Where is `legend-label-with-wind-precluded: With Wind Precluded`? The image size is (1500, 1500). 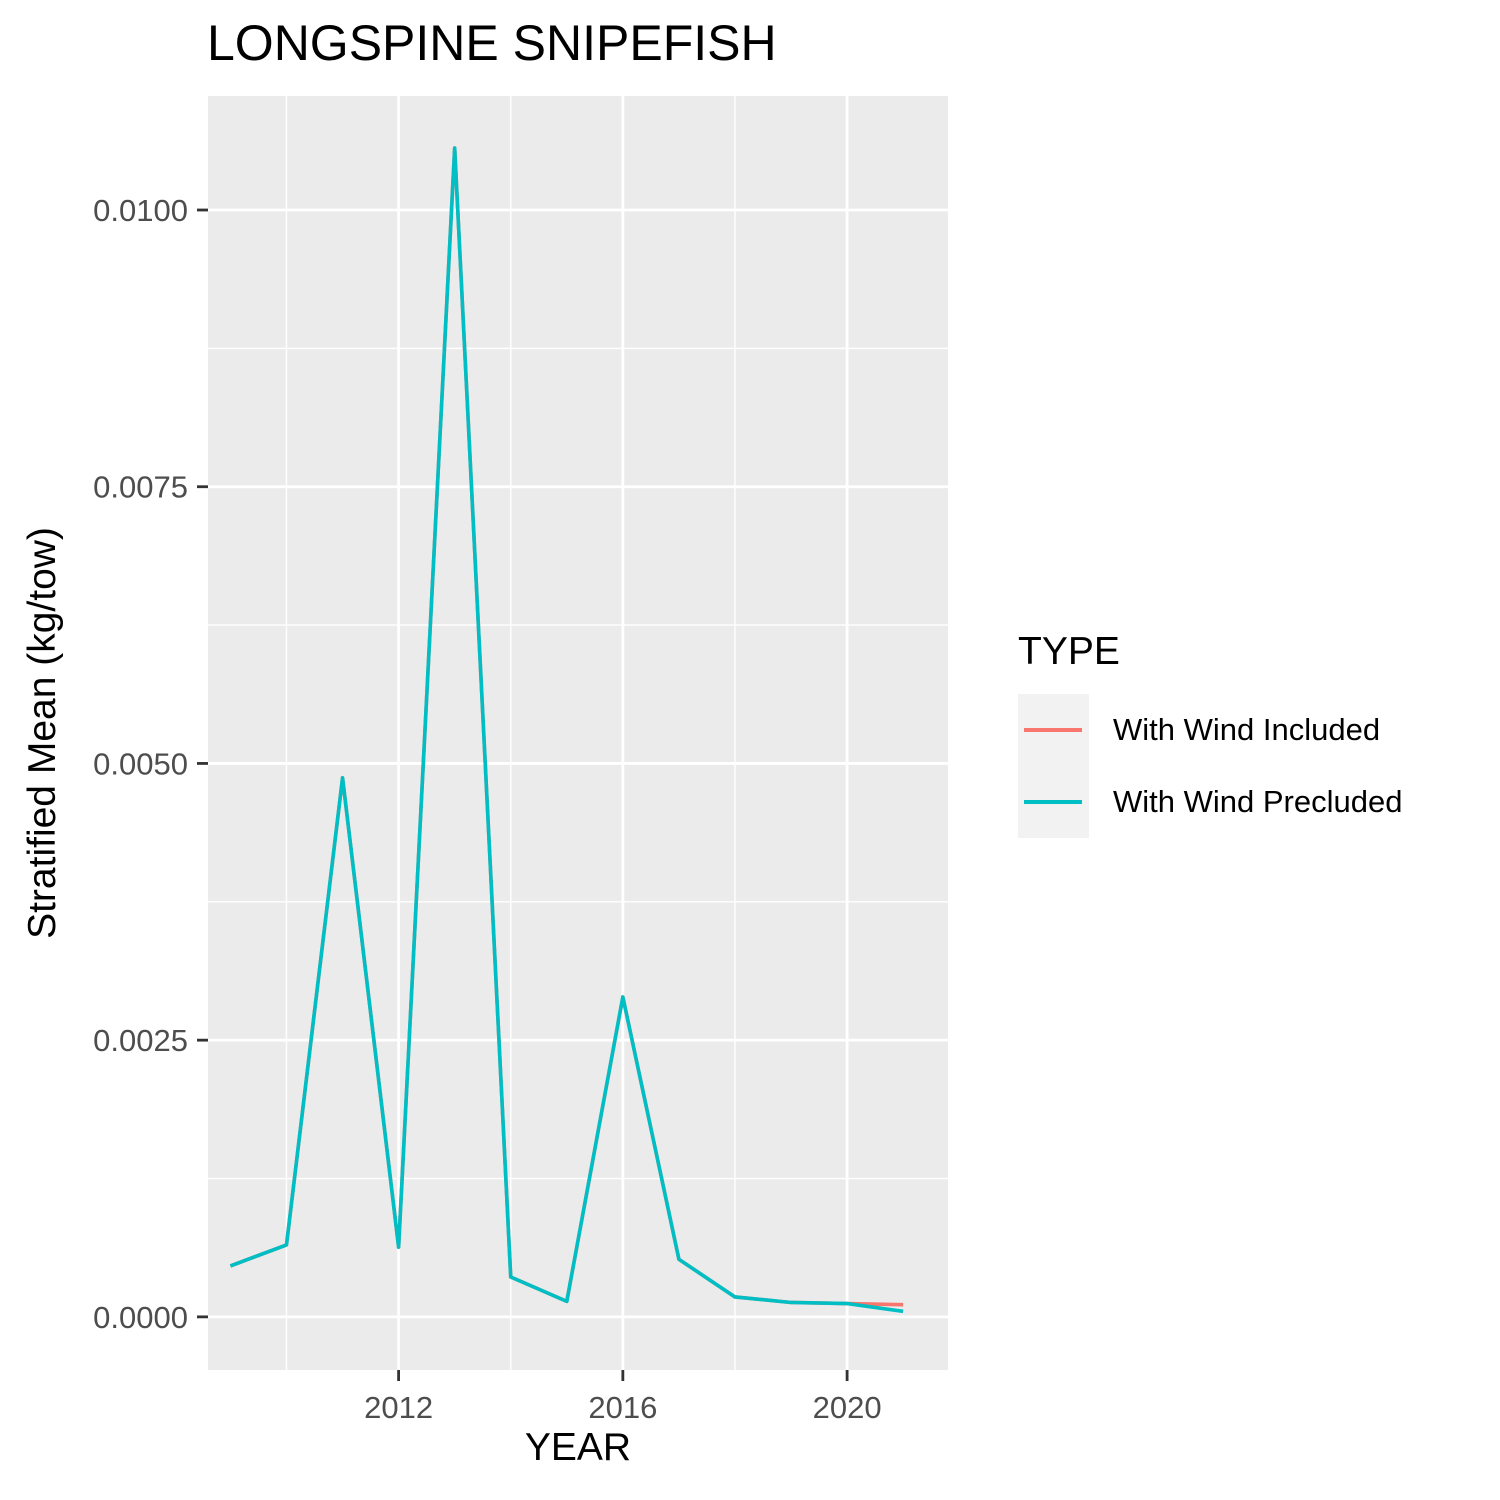 legend-label-with-wind-precluded: With Wind Precluded is located at coordinates (1258, 801).